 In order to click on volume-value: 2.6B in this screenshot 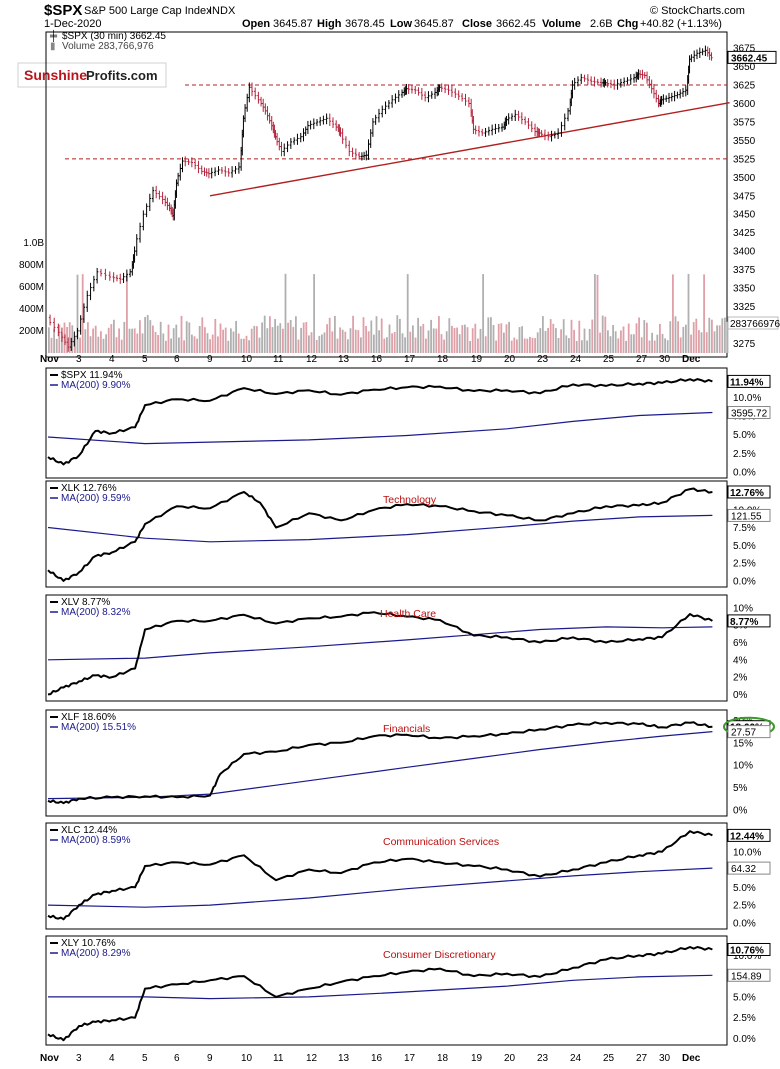, I will do `click(601, 24)`.